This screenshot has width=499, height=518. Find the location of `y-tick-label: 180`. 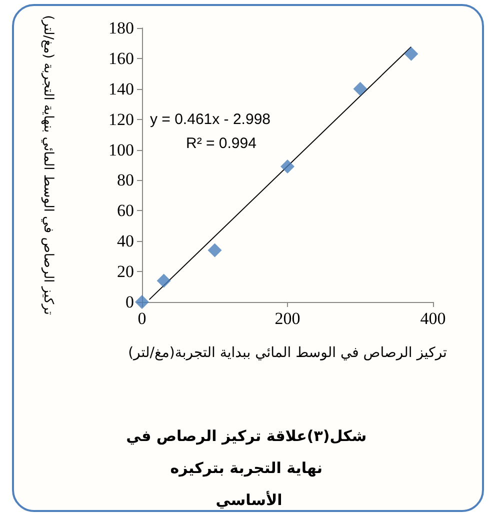

y-tick-label: 180 is located at coordinates (121, 28).